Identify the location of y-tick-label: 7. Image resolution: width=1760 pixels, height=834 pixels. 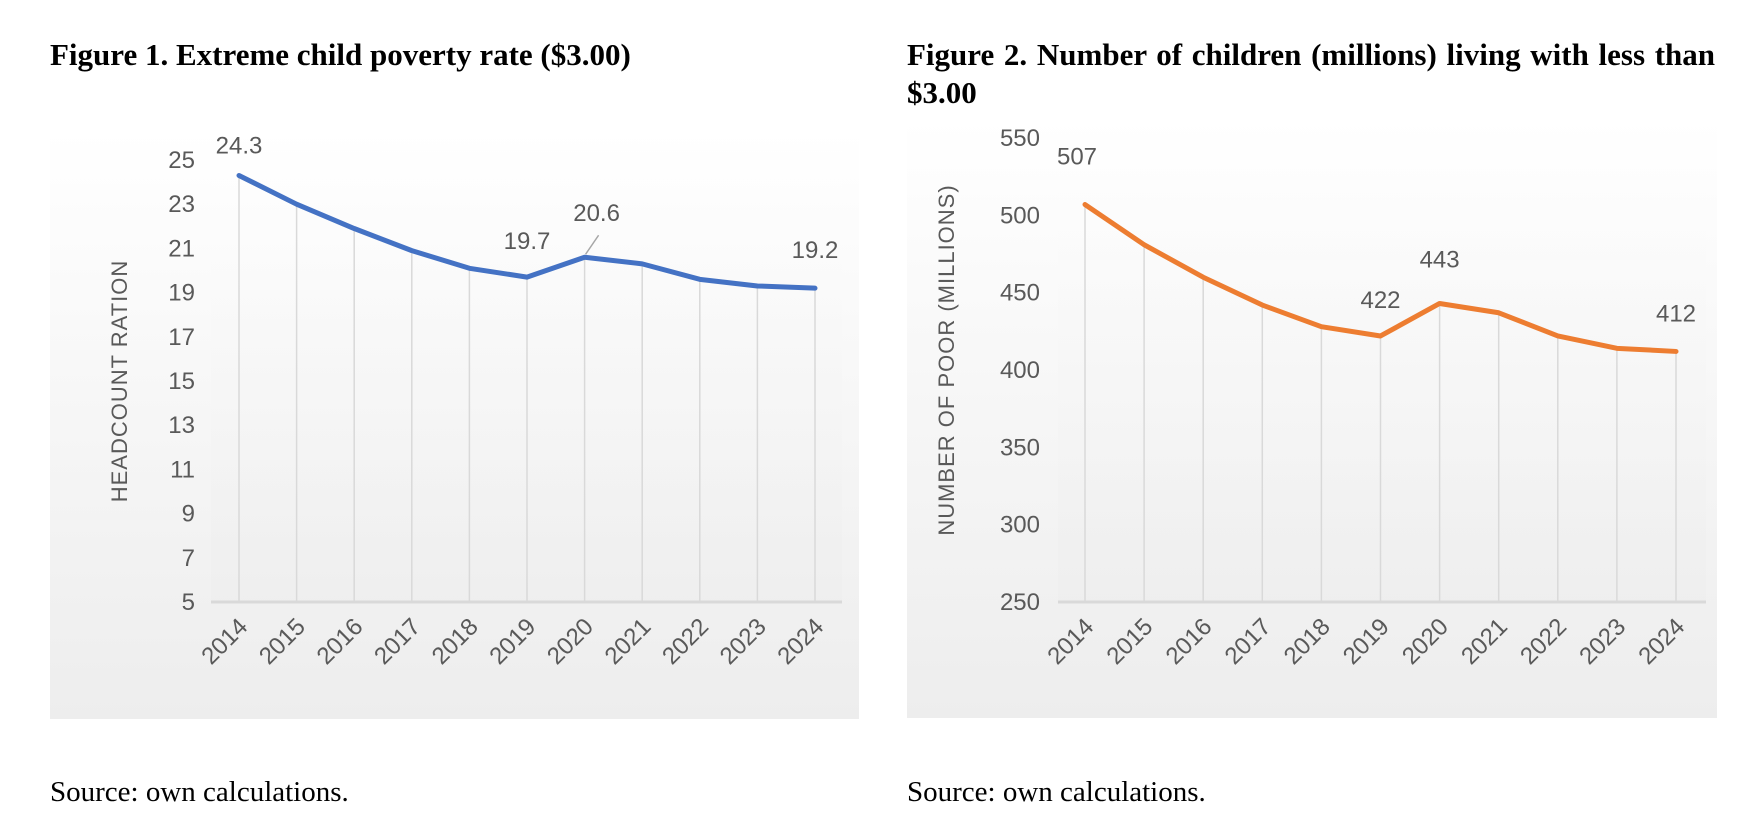
(188, 558).